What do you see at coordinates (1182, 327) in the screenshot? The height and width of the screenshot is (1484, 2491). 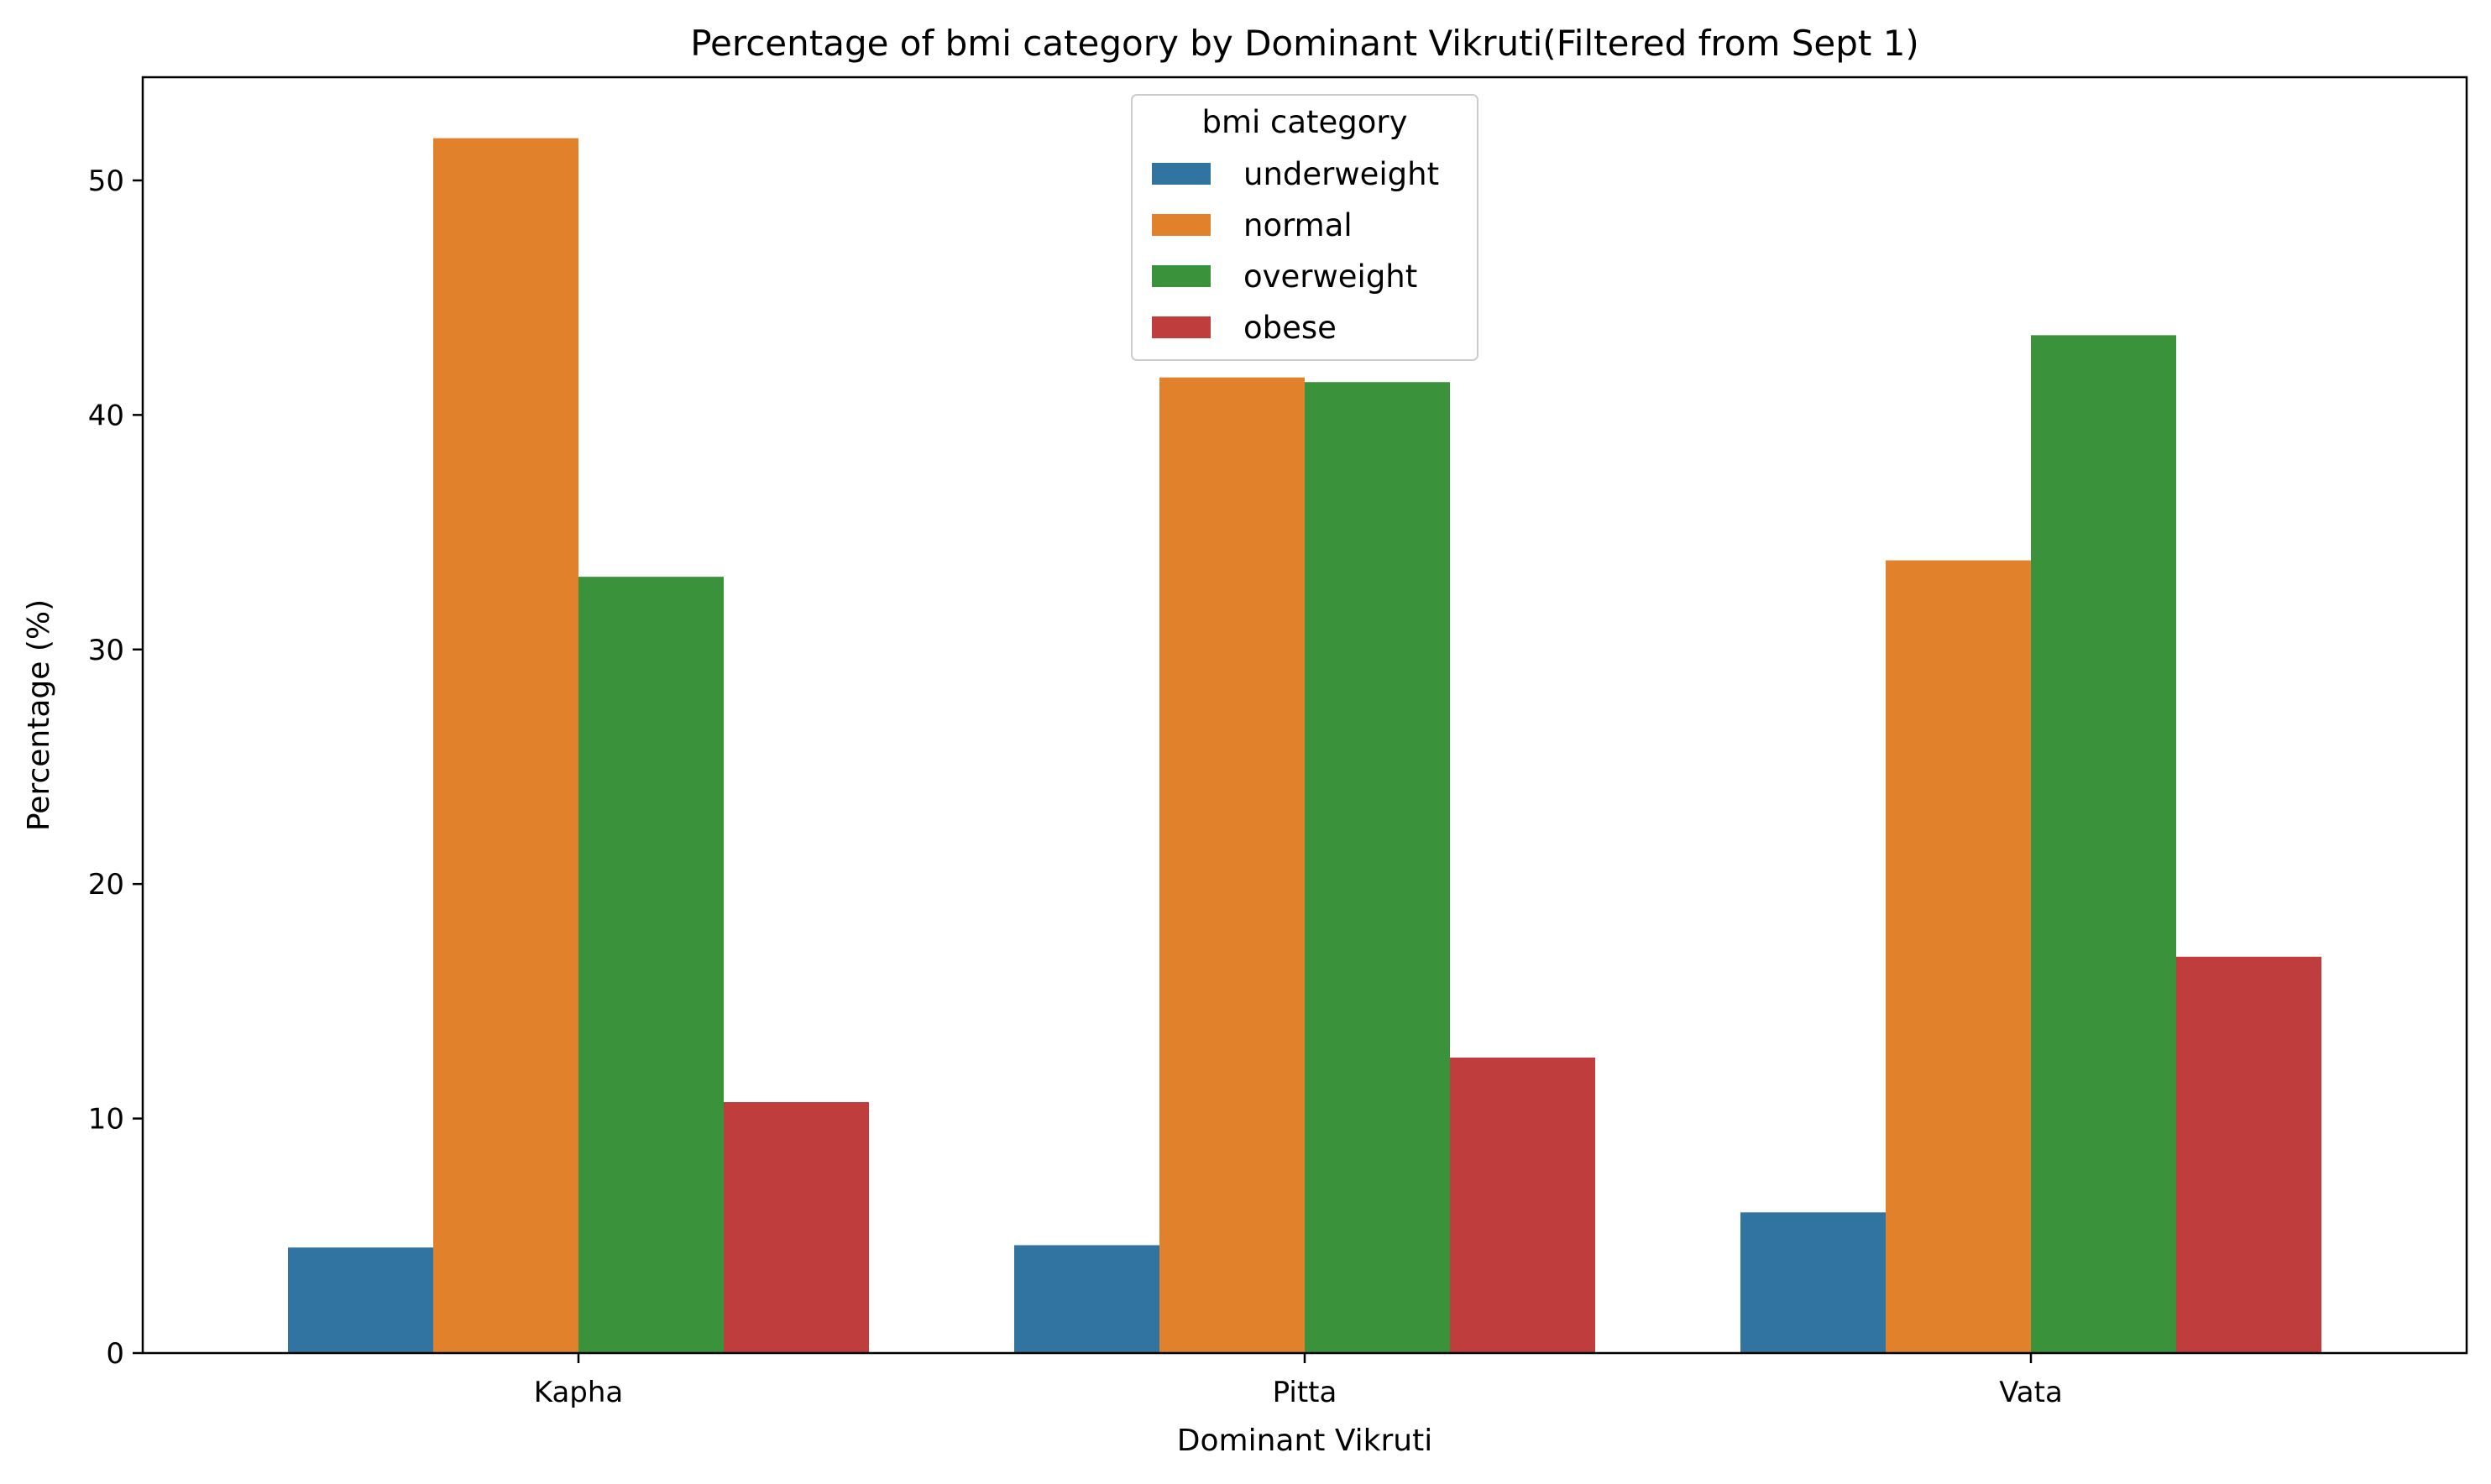 I see `legend-swatch-obese` at bounding box center [1182, 327].